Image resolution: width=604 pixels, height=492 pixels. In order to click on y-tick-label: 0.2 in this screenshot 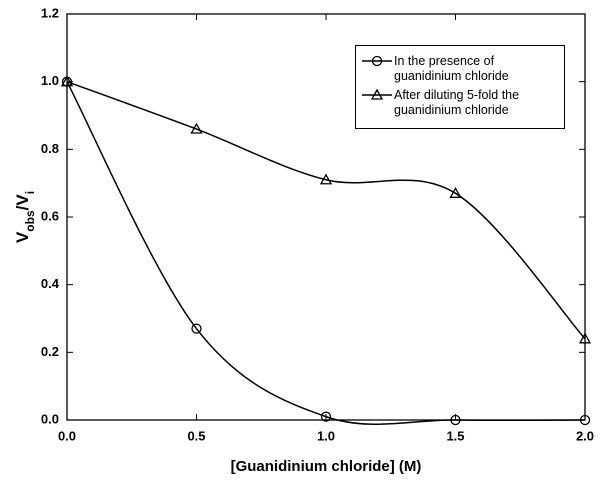, I will do `click(50, 351)`.